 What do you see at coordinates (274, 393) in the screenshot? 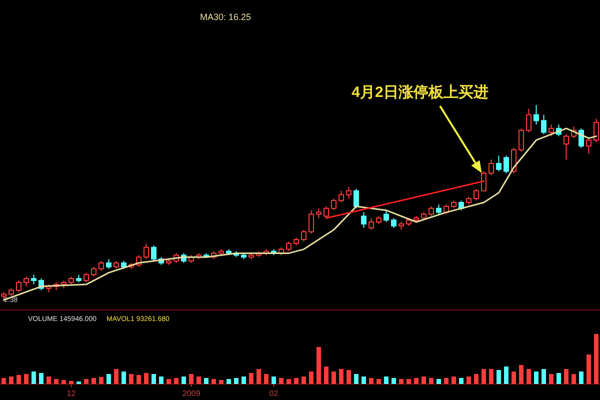
I see `x-tick-label: 02` at bounding box center [274, 393].